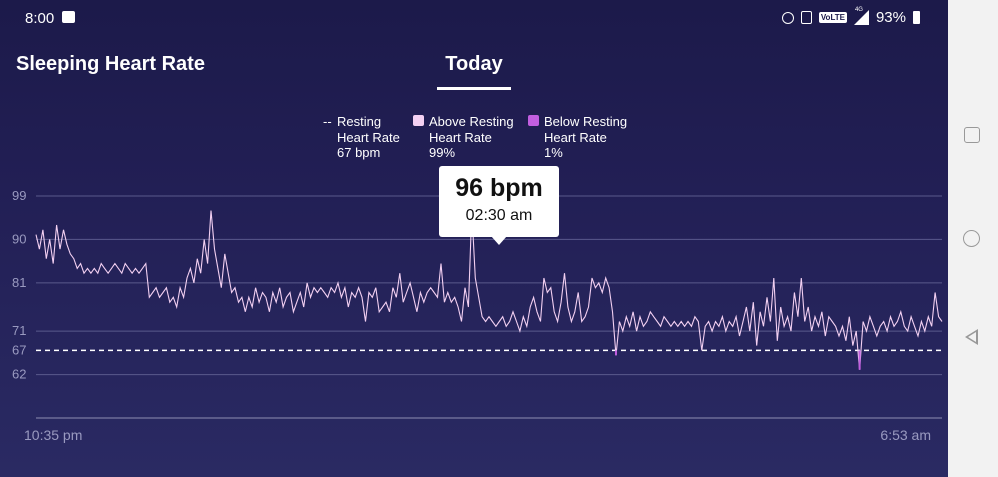 The width and height of the screenshot is (998, 477). I want to click on x-end-label: 6:53 am, so click(905, 435).